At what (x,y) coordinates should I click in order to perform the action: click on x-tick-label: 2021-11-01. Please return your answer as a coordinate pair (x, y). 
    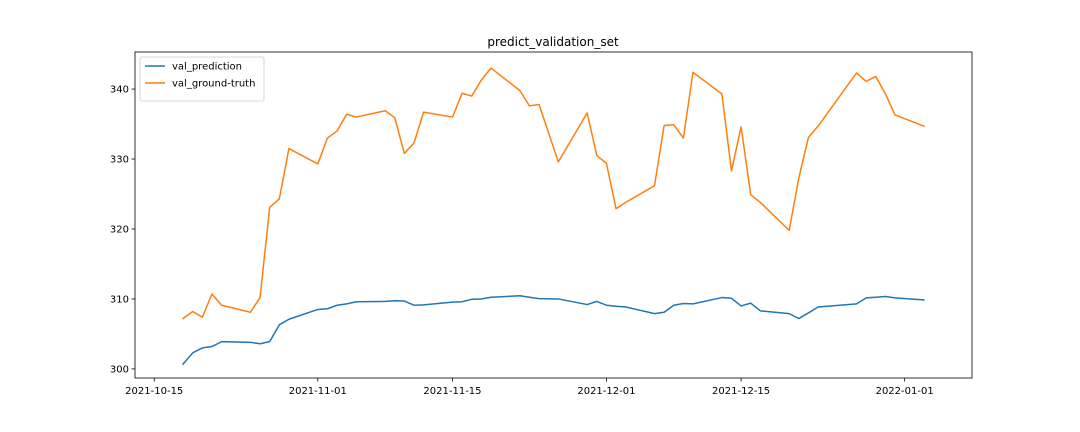
    Looking at the image, I should click on (318, 391).